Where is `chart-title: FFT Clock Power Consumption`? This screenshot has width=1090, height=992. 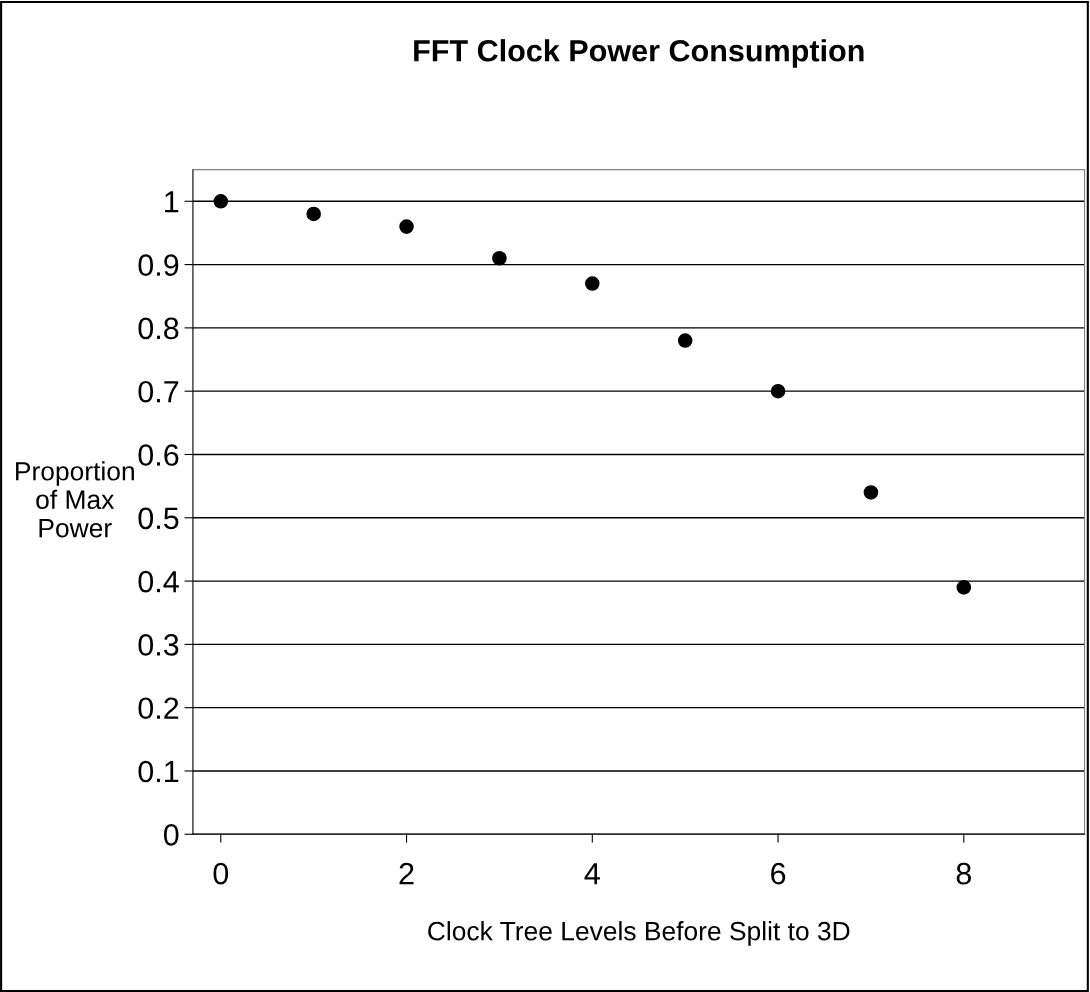
chart-title: FFT Clock Power Consumption is located at coordinates (639, 53).